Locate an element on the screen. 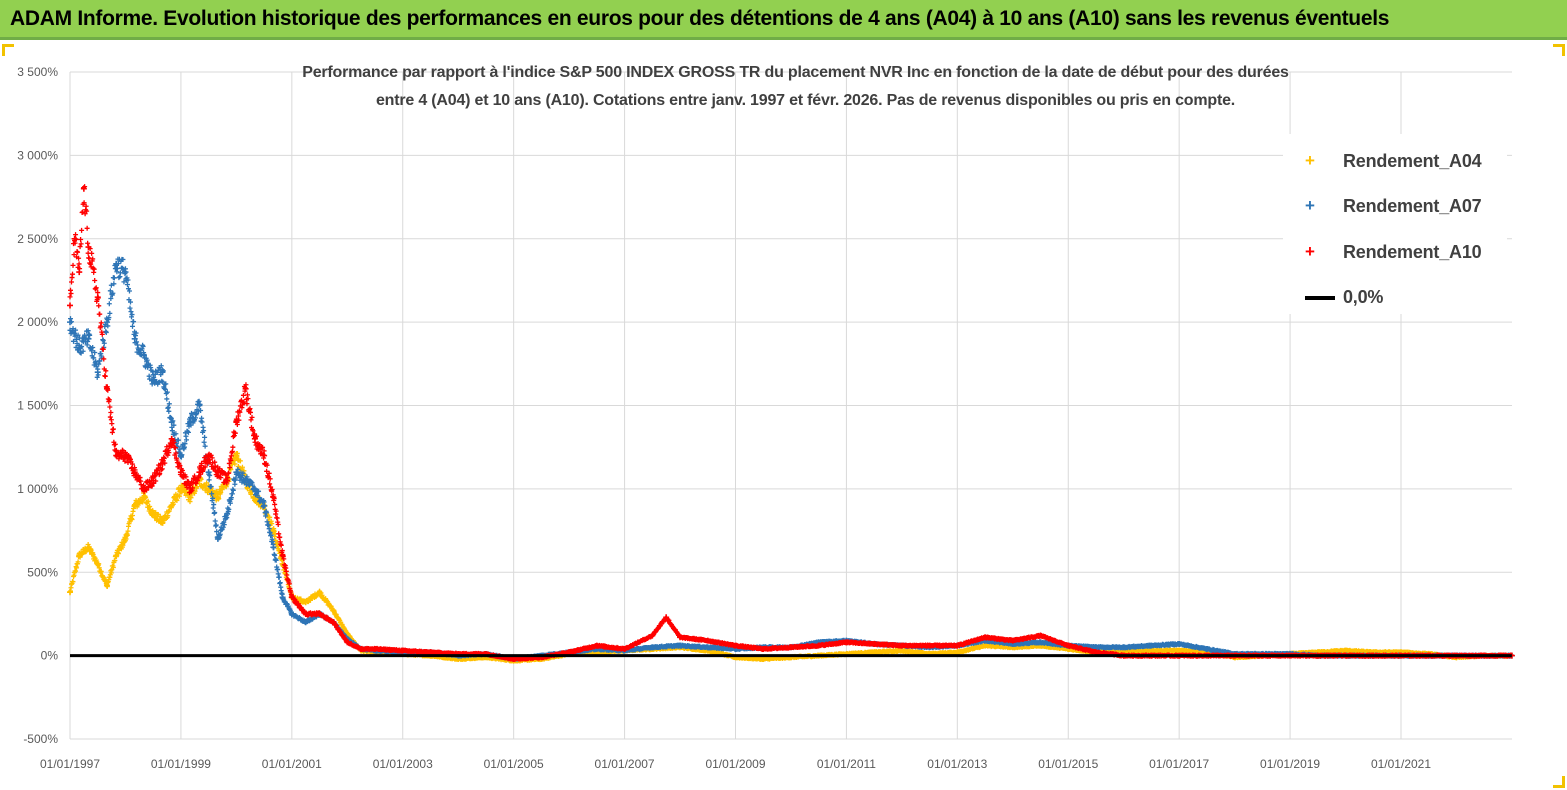 The width and height of the screenshot is (1567, 790). y-tick-label: 3 000% is located at coordinates (37, 155).